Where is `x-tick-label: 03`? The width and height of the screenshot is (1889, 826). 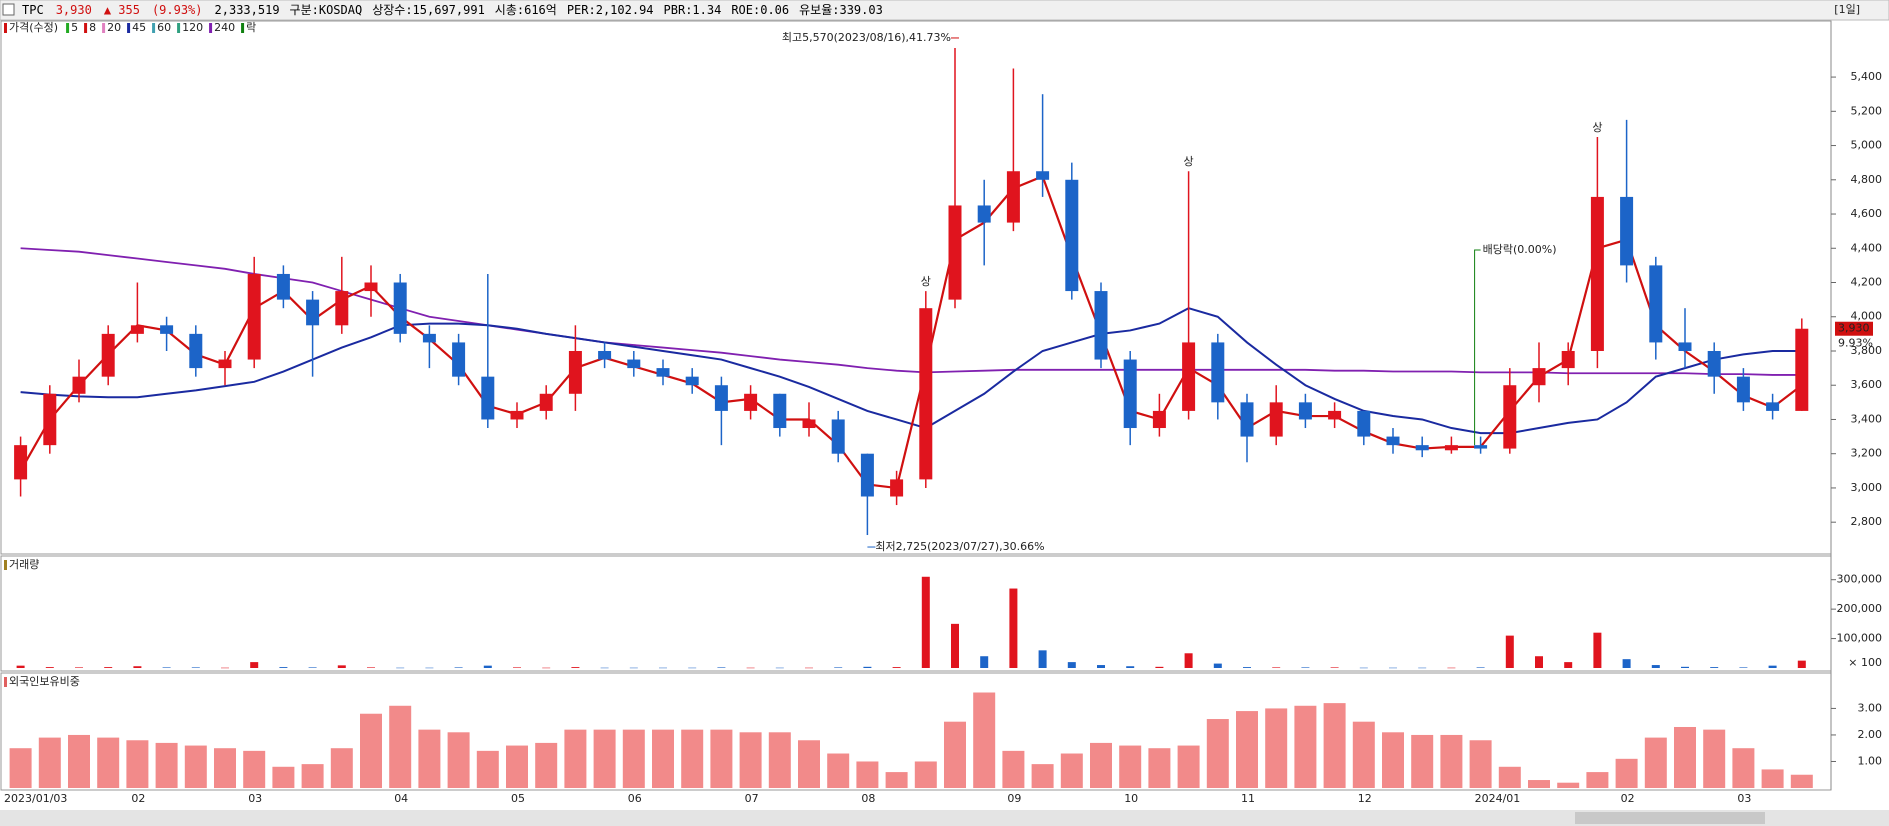 x-tick-label: 03 is located at coordinates (1744, 798).